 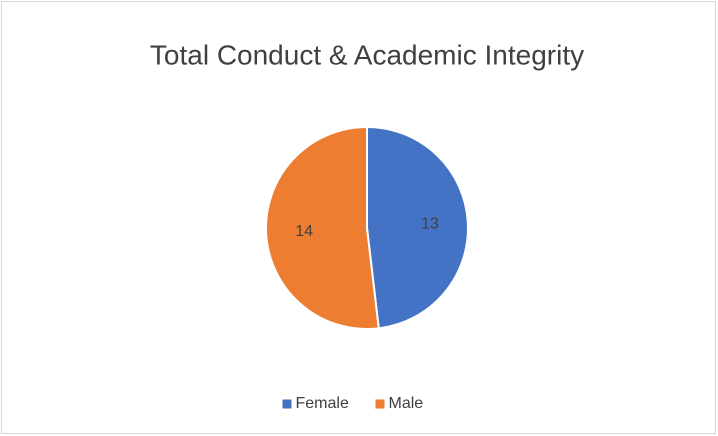 What do you see at coordinates (367, 54) in the screenshot?
I see `chart-title: Total Conduct & Academic Integrity` at bounding box center [367, 54].